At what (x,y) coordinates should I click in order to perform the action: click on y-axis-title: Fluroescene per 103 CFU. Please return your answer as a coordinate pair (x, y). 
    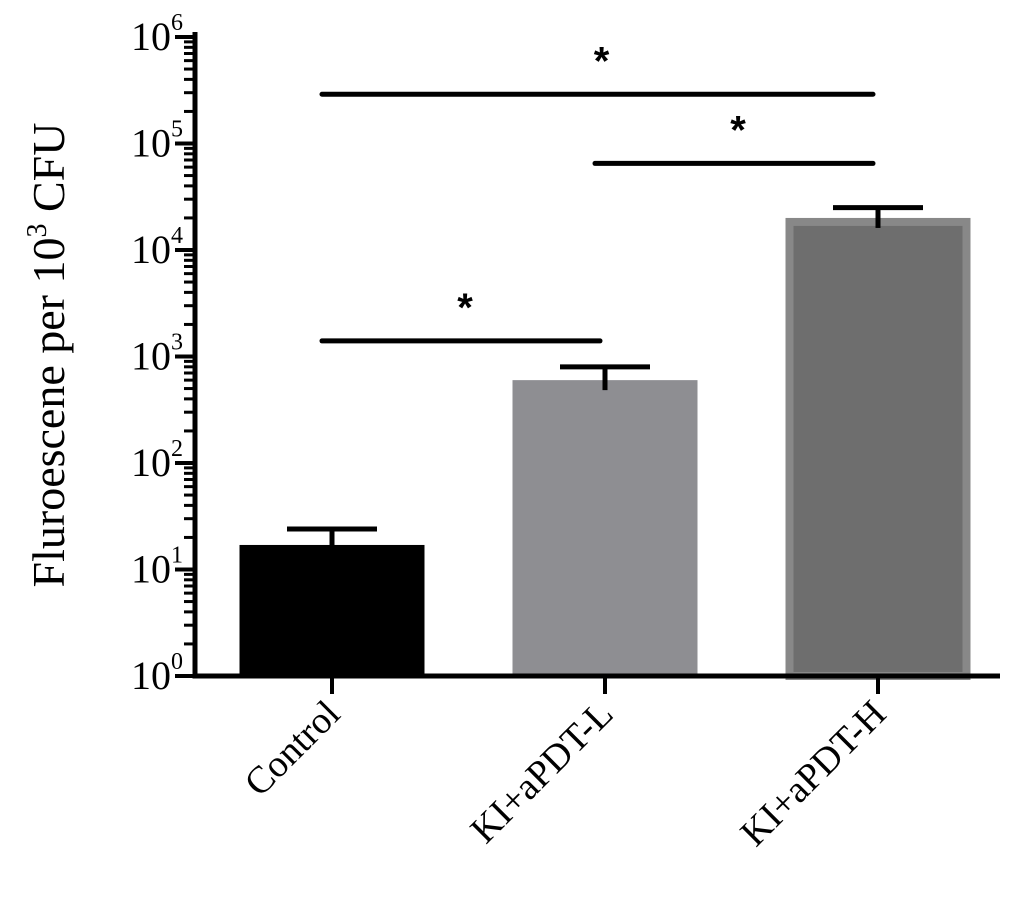
    Looking at the image, I should click on (48, 355).